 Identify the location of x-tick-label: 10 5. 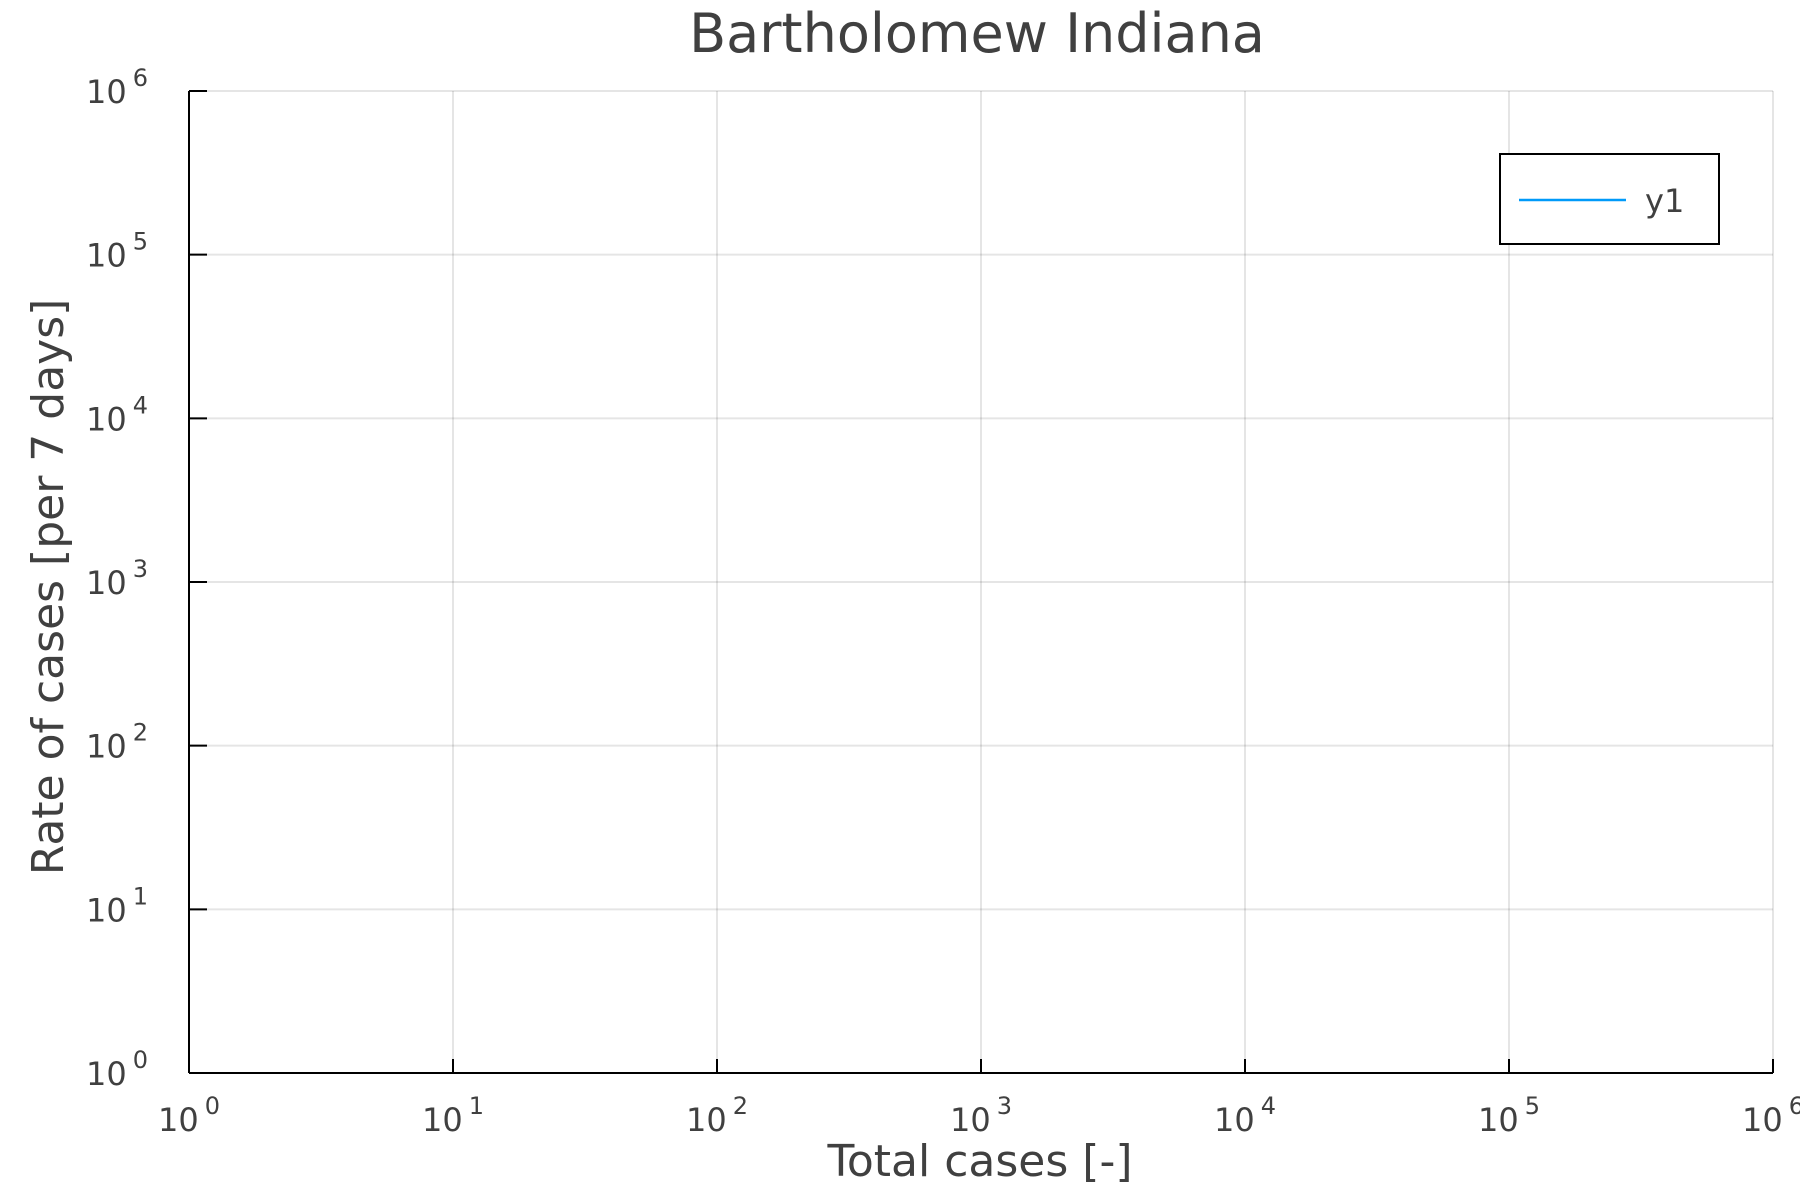
(1509, 1115).